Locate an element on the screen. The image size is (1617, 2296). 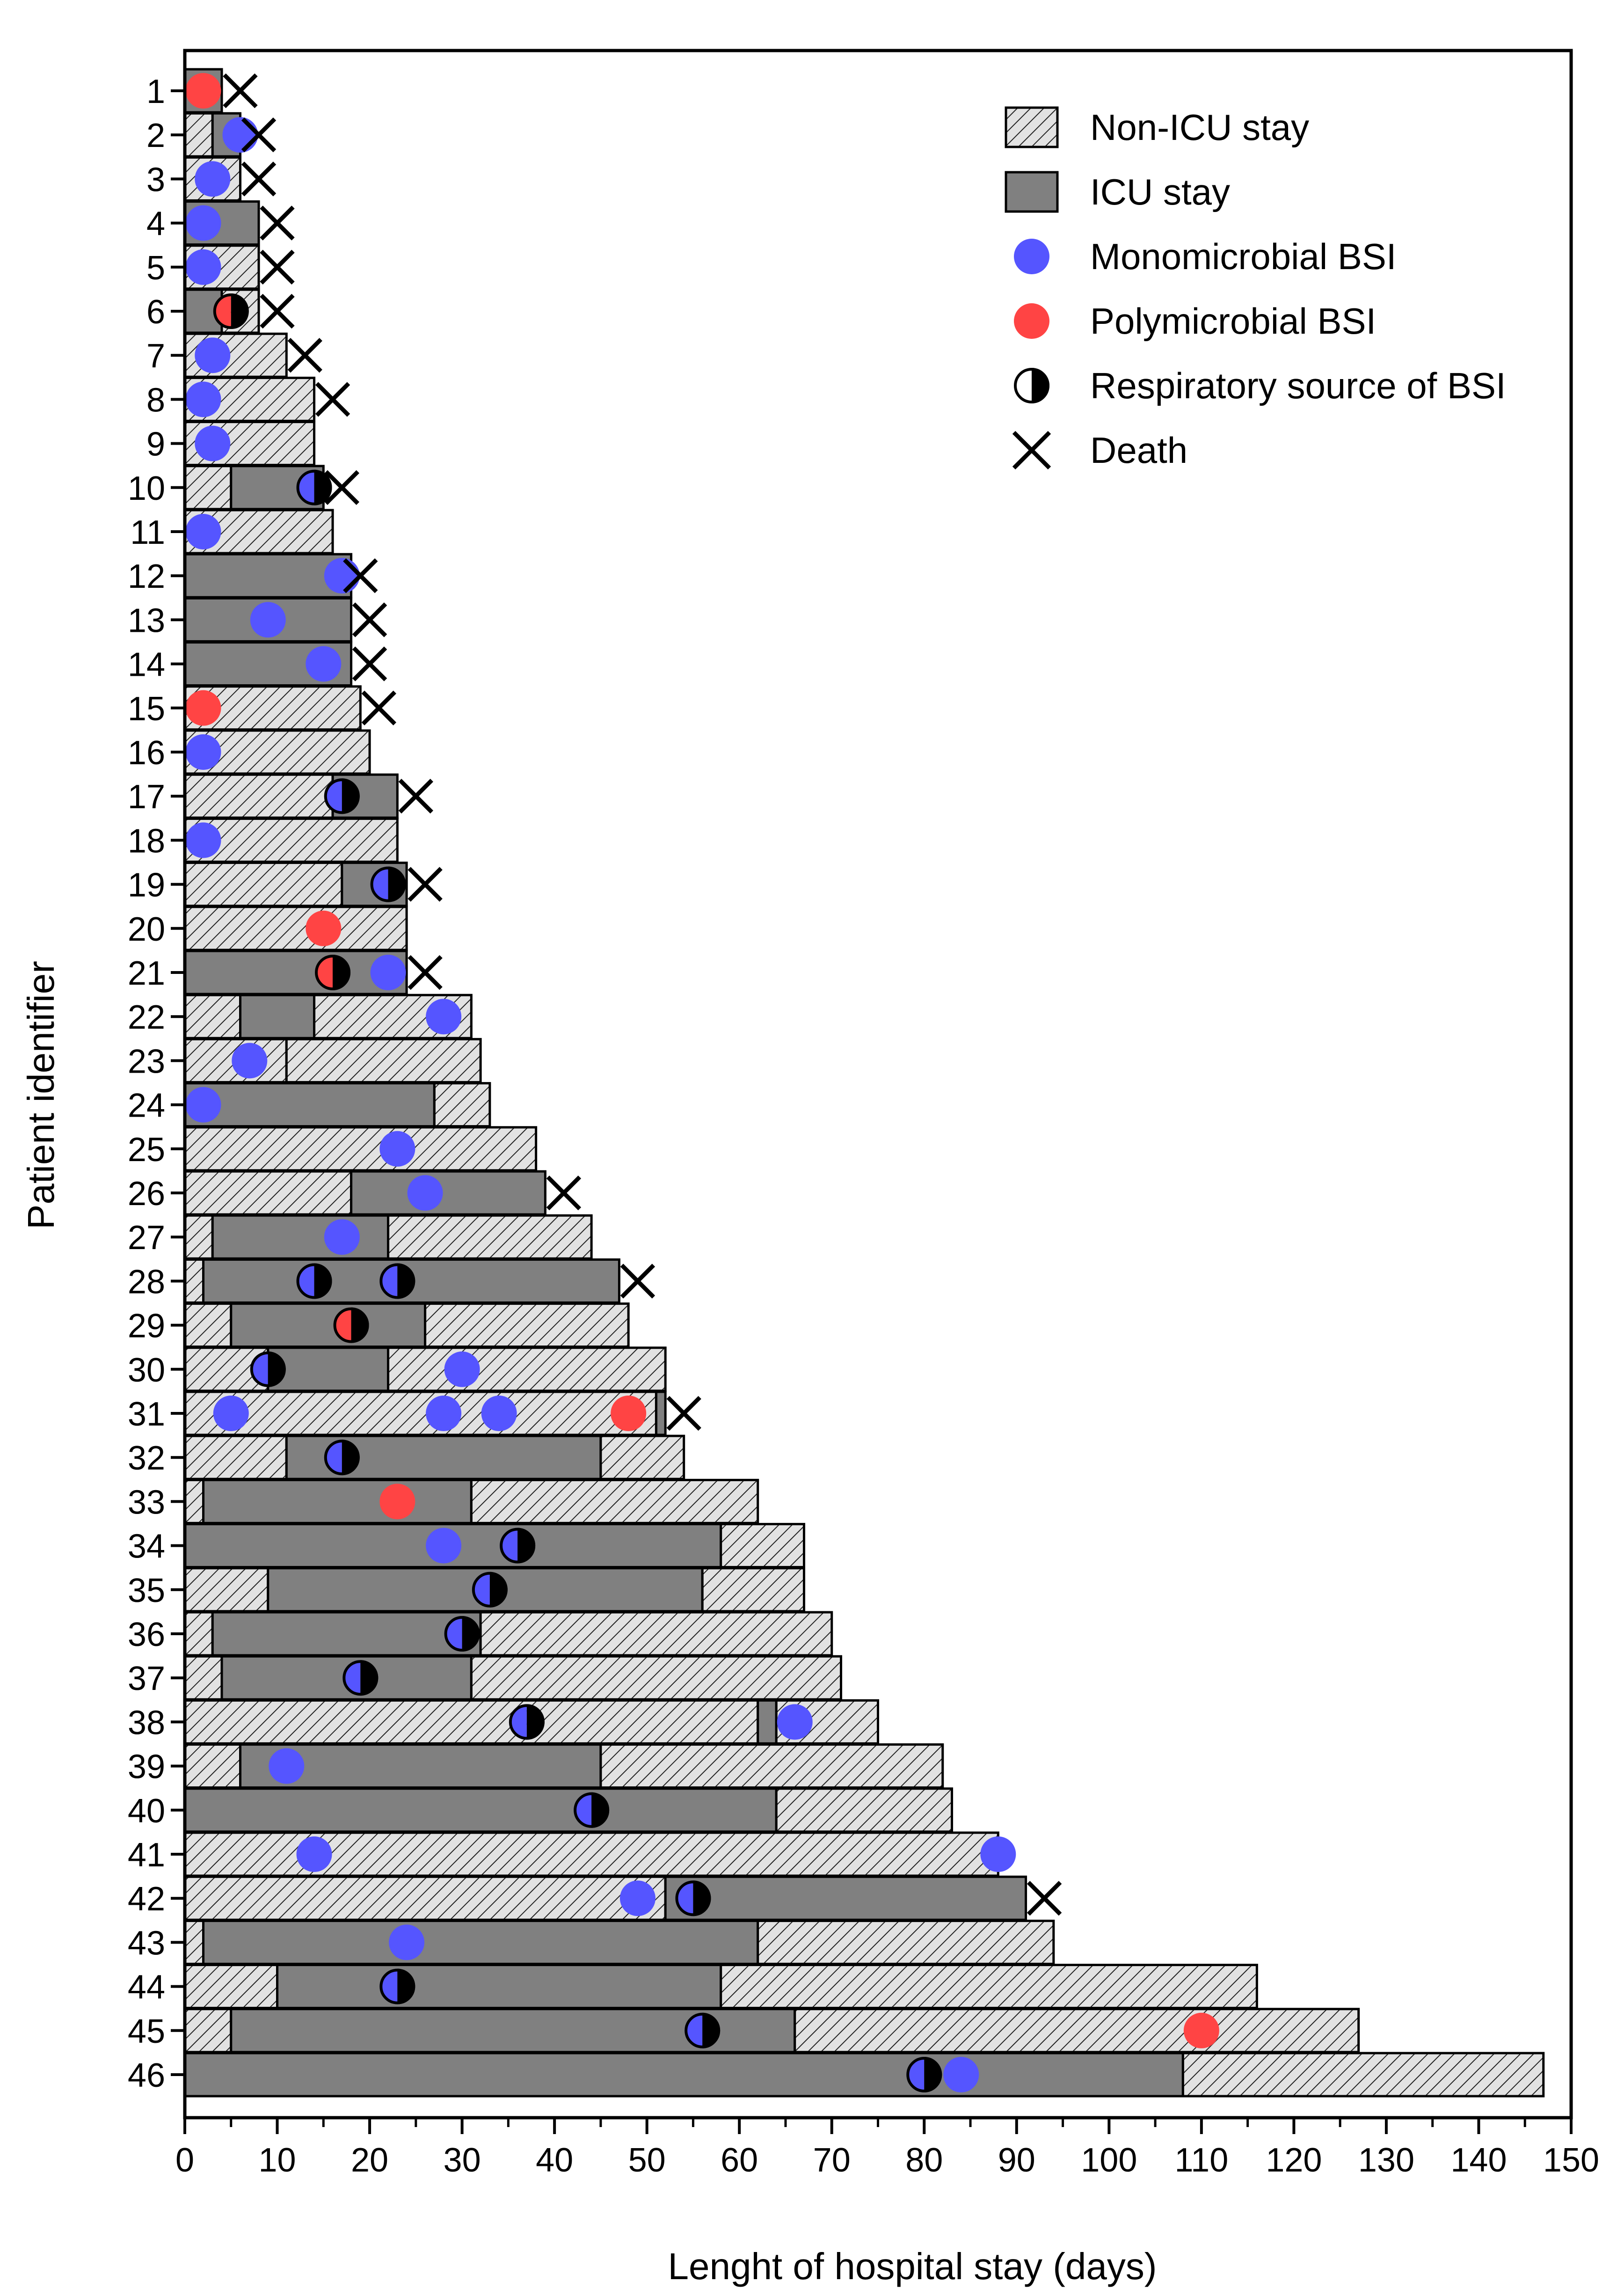
y-tick-label-42: 42 is located at coordinates (146, 1899).